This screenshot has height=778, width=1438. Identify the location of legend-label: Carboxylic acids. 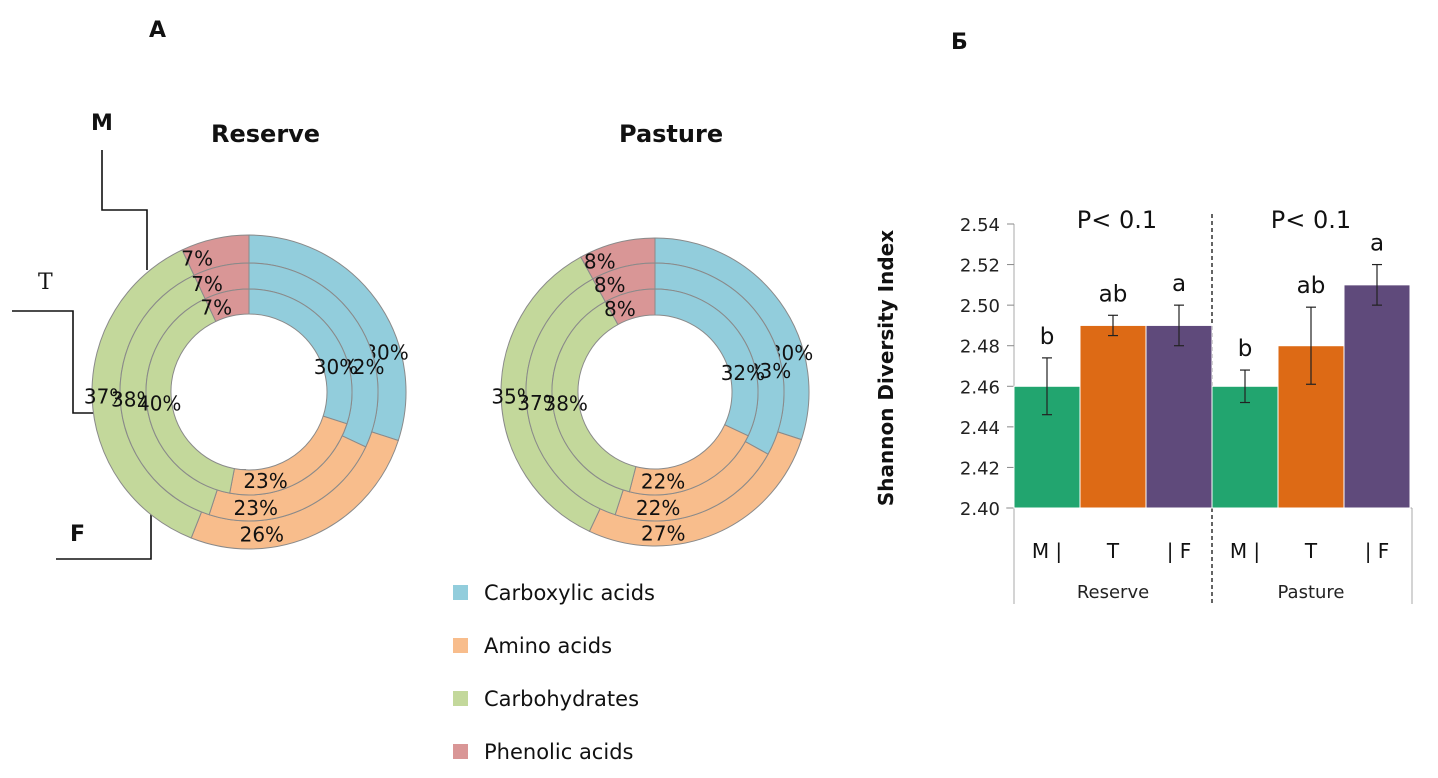
(569, 592).